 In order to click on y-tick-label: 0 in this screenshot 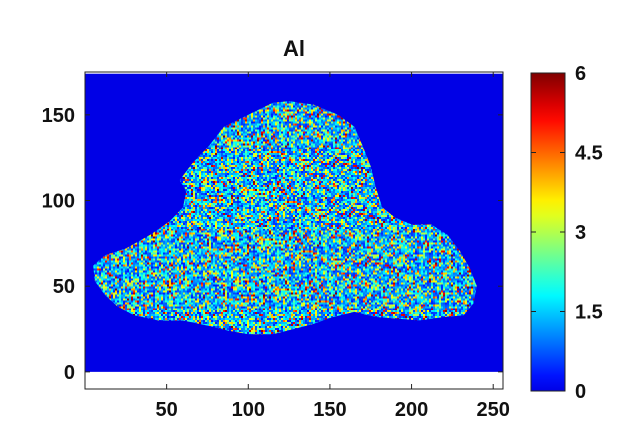, I will do `click(69, 373)`.